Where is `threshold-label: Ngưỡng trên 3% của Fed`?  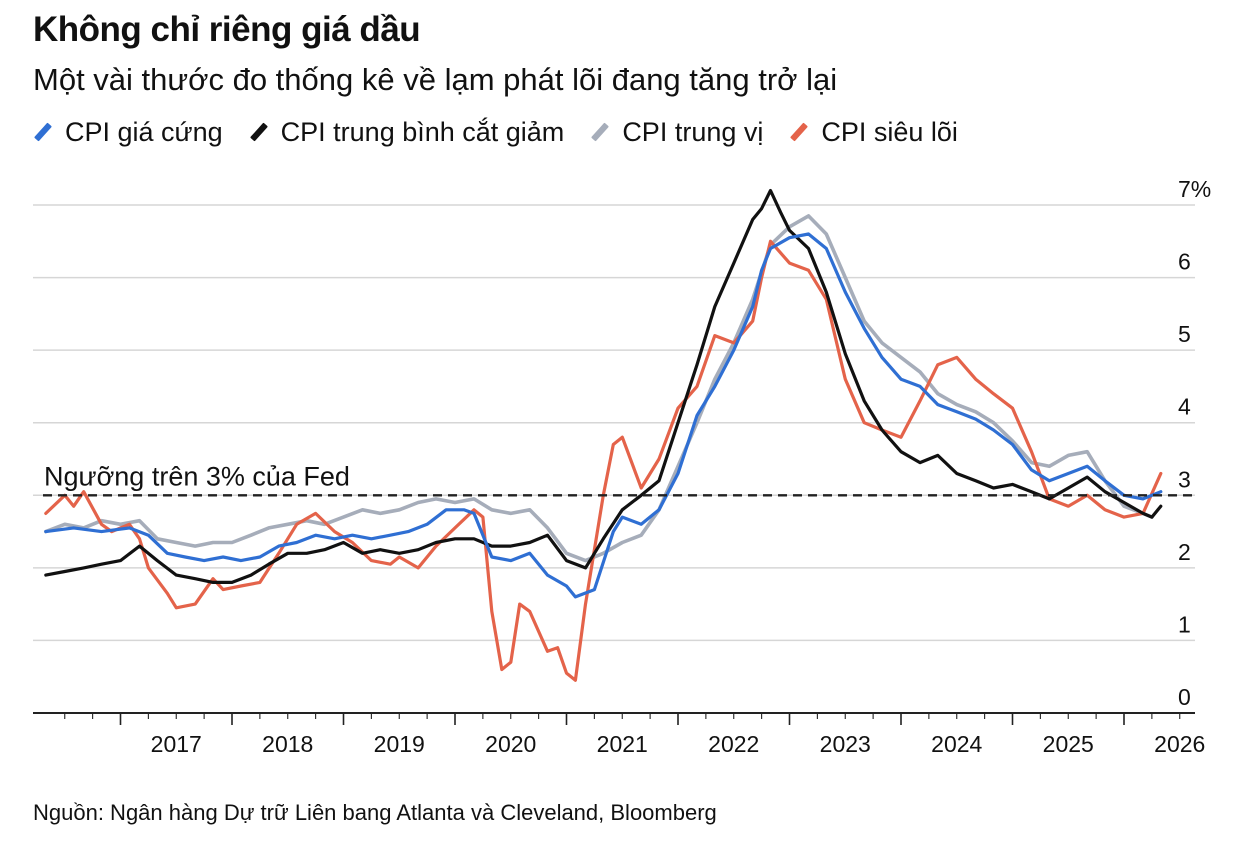 threshold-label: Ngưỡng trên 3% của Fed is located at coordinates (197, 476).